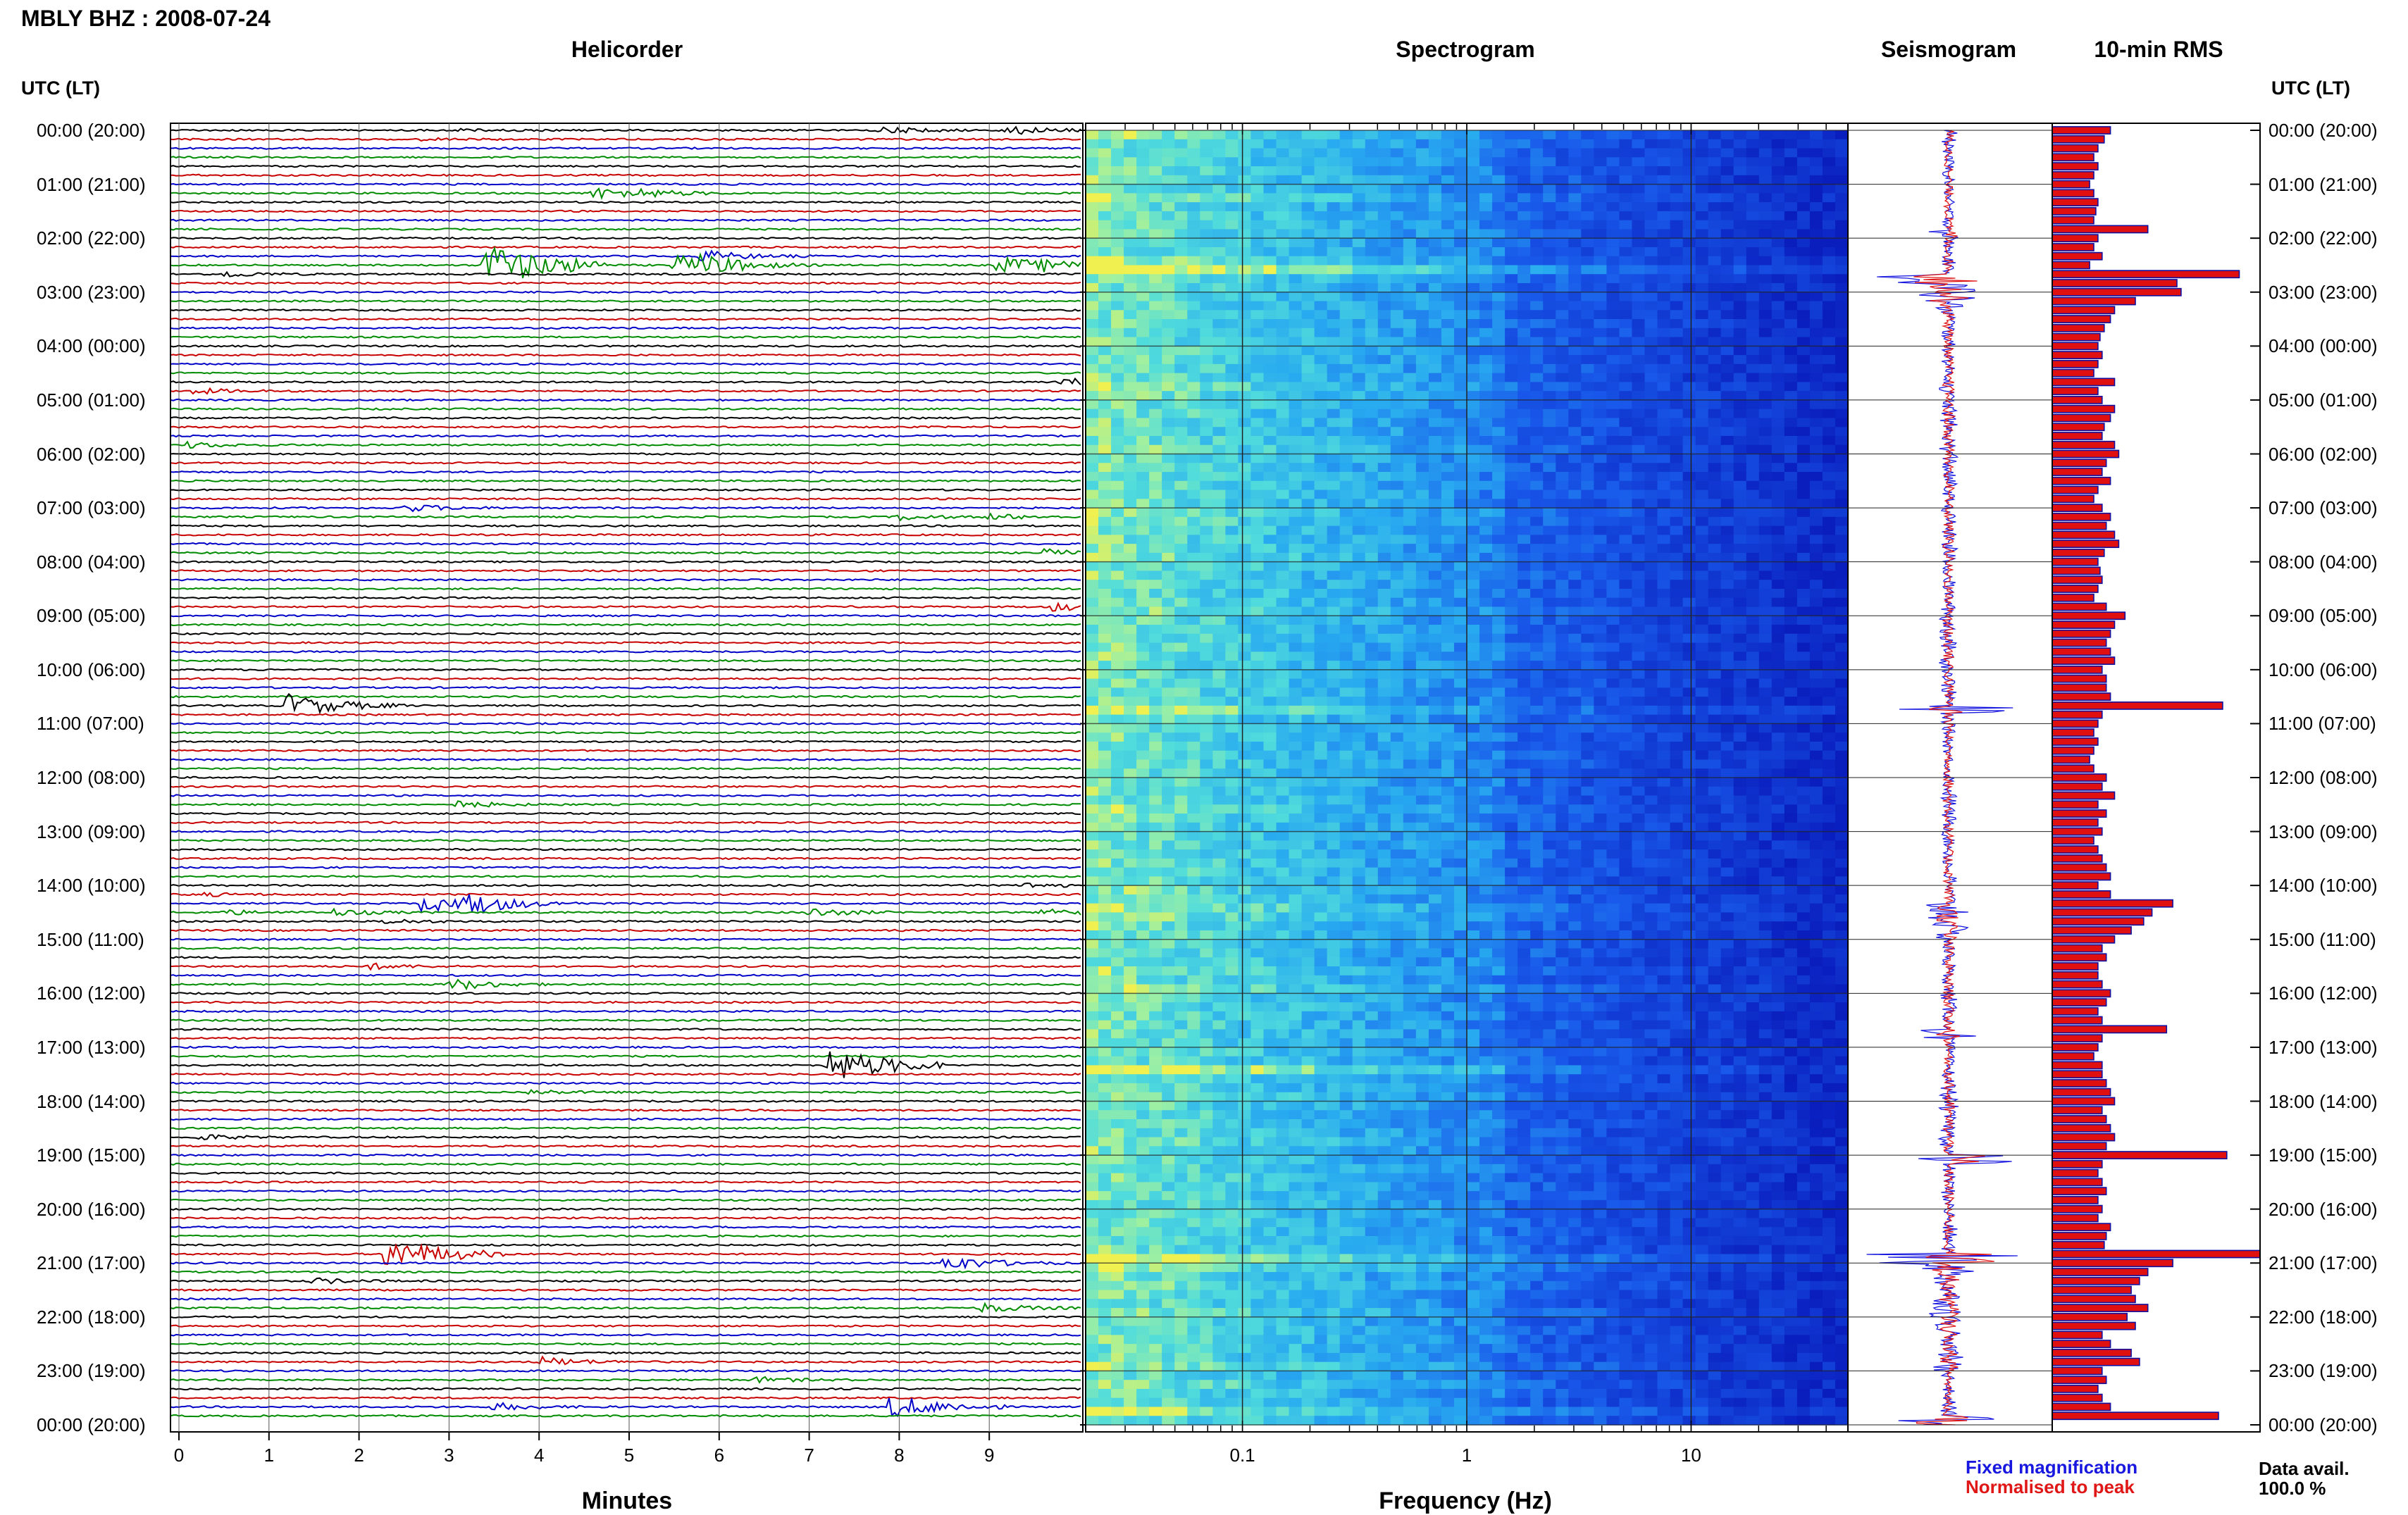 The image size is (2408, 1515). Describe the element at coordinates (91, 993) in the screenshot. I see `time-label-left: 16:00 (12:00)` at that location.